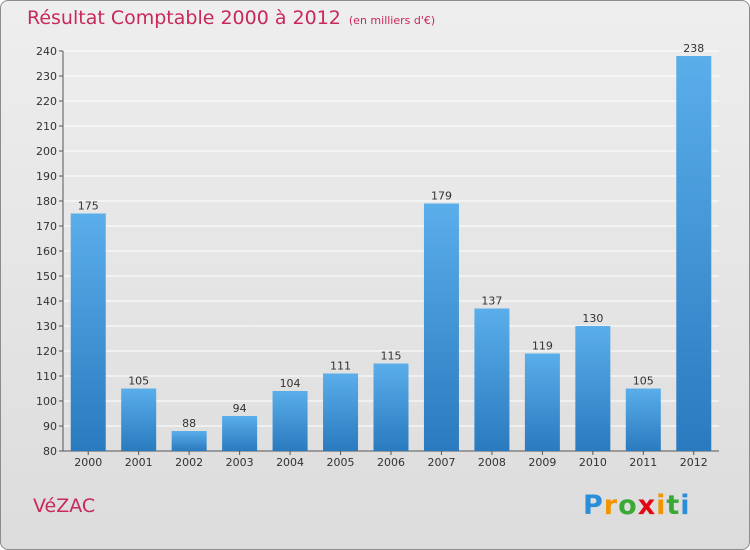 This screenshot has height=550, width=750. What do you see at coordinates (46, 276) in the screenshot?
I see `y-tick-label: 150` at bounding box center [46, 276].